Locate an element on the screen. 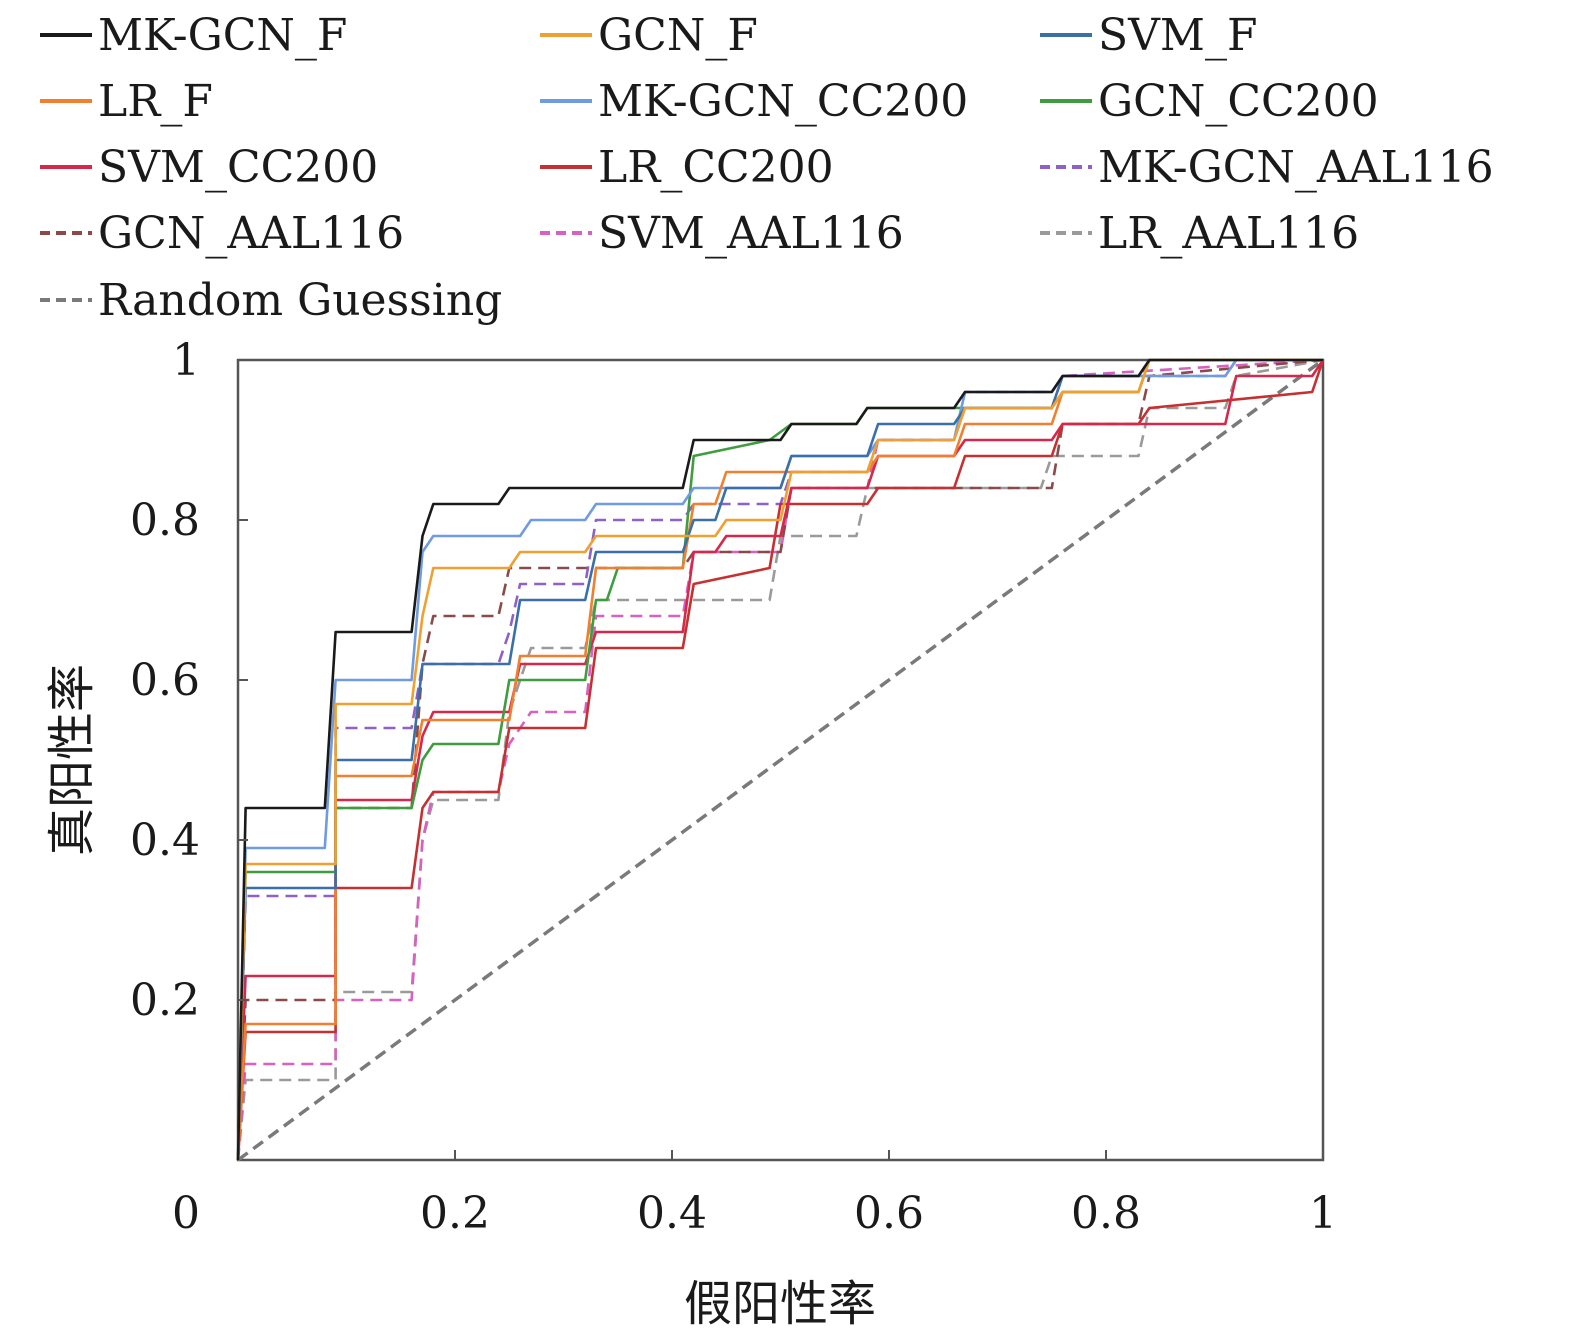 This screenshot has height=1342, width=1575. legend-item-lr-cc200: LR_CC200 is located at coordinates (687, 167).